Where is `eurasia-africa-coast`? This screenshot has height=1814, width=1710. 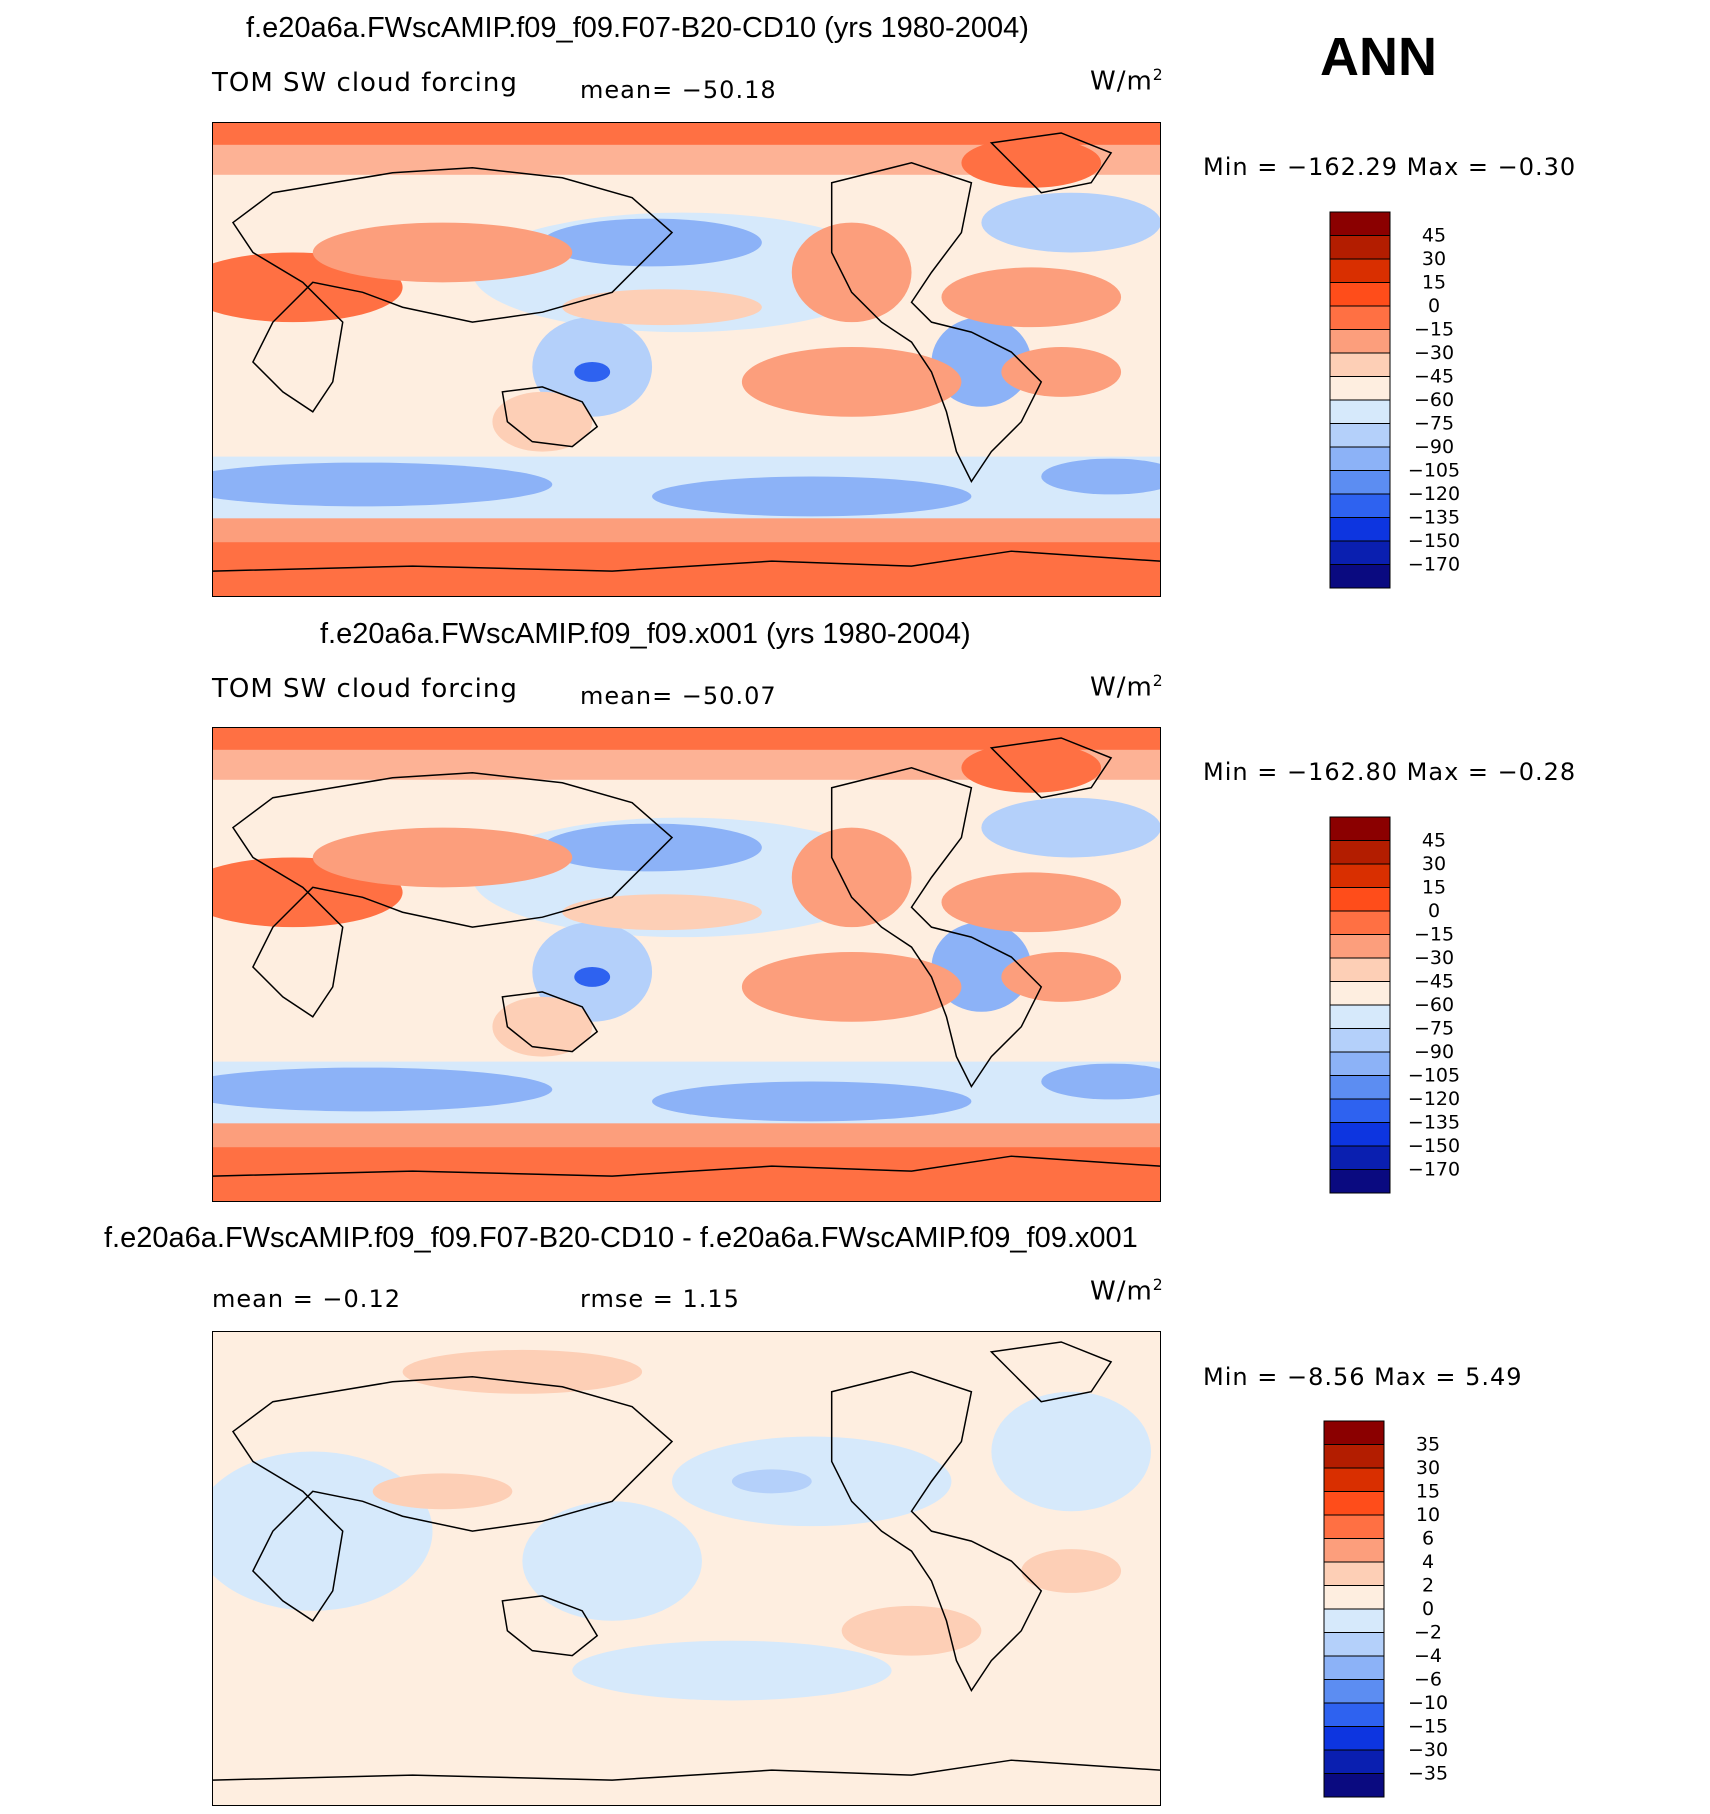
eurasia-africa-coast is located at coordinates (452, 1499).